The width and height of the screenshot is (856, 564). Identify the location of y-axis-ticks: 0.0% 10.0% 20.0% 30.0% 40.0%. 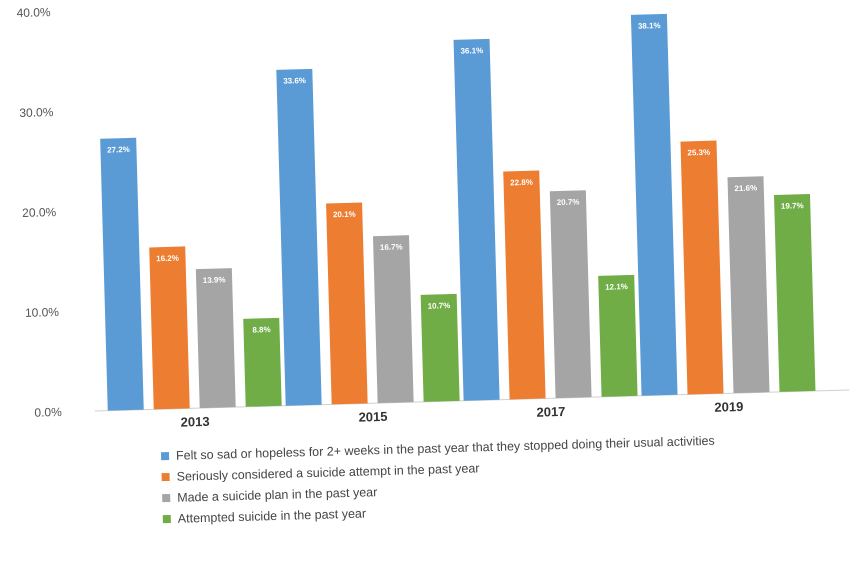
(39, 212).